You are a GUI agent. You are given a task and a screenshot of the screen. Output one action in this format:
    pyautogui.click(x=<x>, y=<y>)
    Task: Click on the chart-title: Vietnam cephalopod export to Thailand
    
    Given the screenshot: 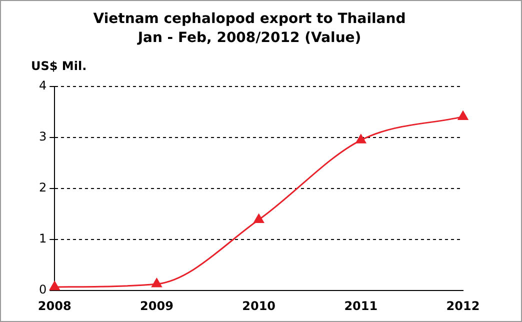 What is the action you would take?
    pyautogui.click(x=249, y=19)
    